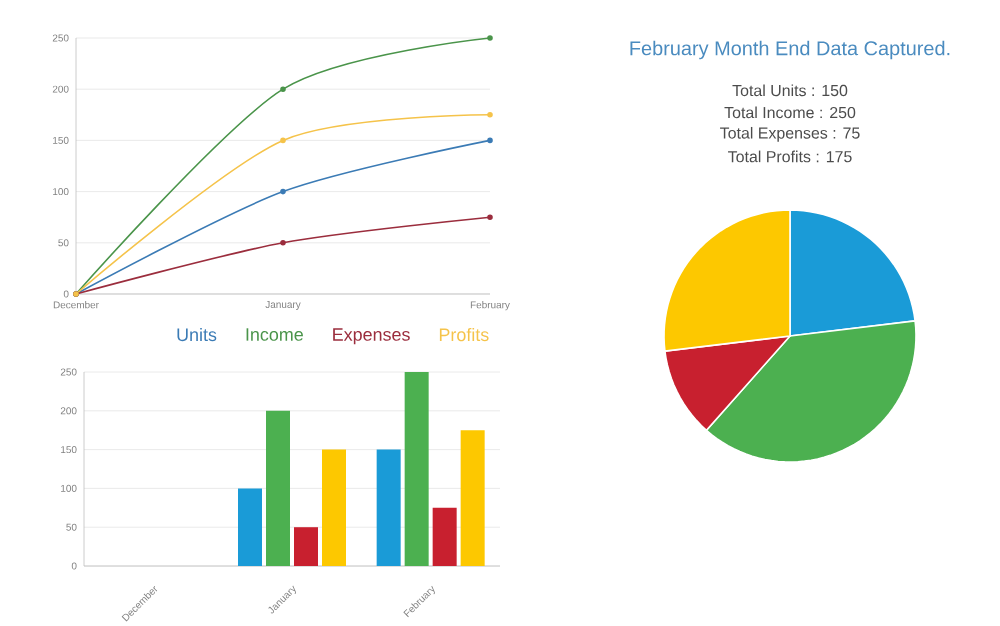  I want to click on chart-title: February Month End Data Captured., so click(790, 50).